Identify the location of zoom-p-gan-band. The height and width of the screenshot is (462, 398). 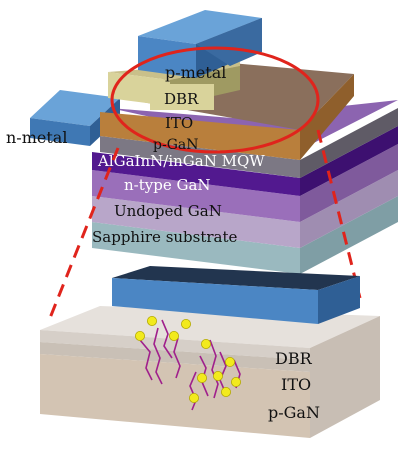
(175, 396).